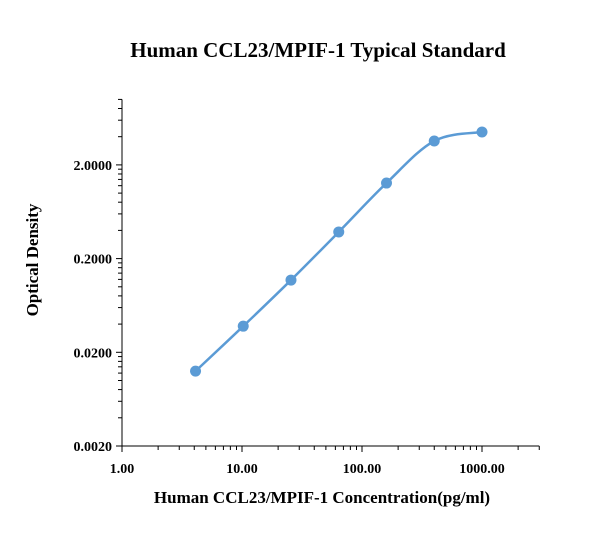  I want to click on x-tick-label: 1.00, so click(122, 469).